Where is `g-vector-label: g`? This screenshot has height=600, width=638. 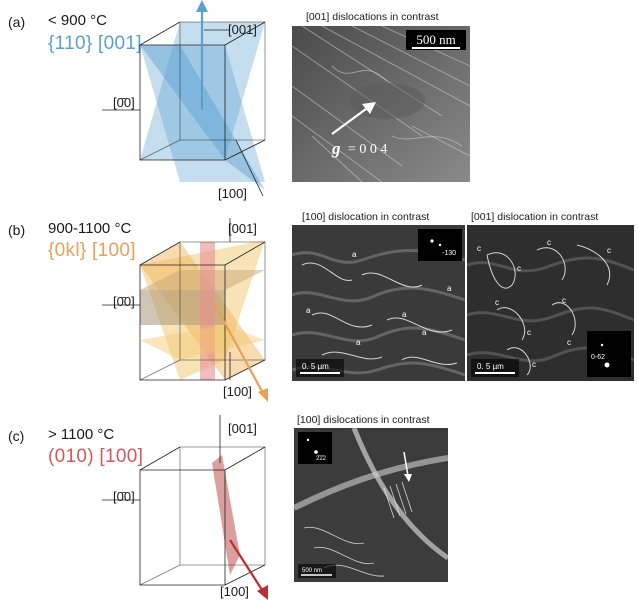 g-vector-label: g is located at coordinates (336, 148).